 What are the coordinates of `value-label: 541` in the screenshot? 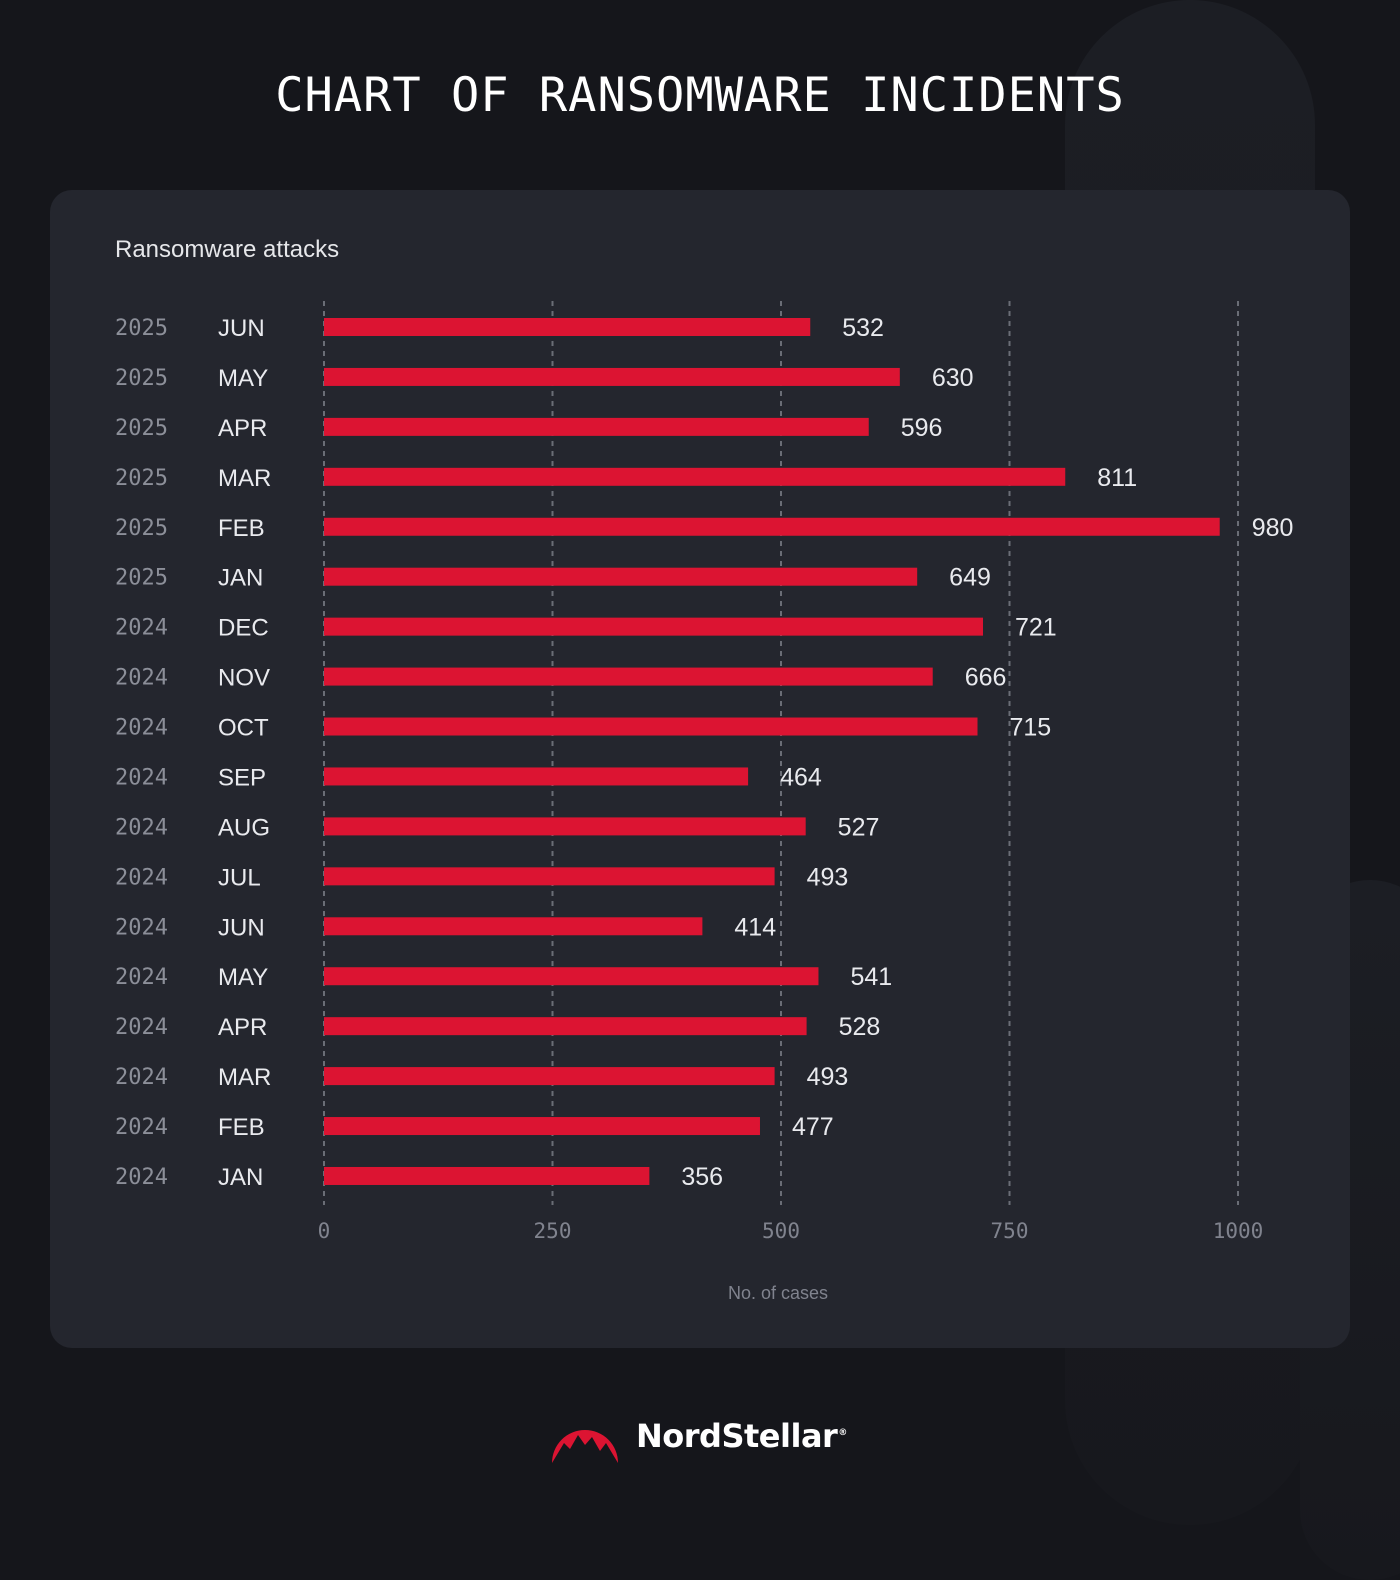 It's located at (871, 977).